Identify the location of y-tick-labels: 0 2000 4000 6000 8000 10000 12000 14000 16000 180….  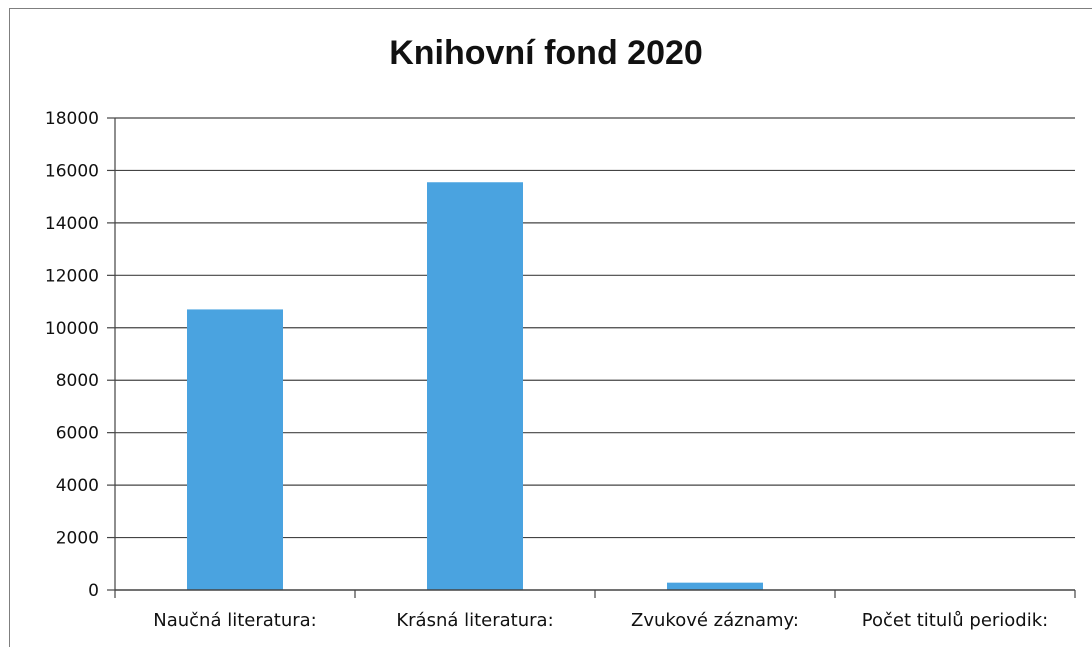
(72, 355).